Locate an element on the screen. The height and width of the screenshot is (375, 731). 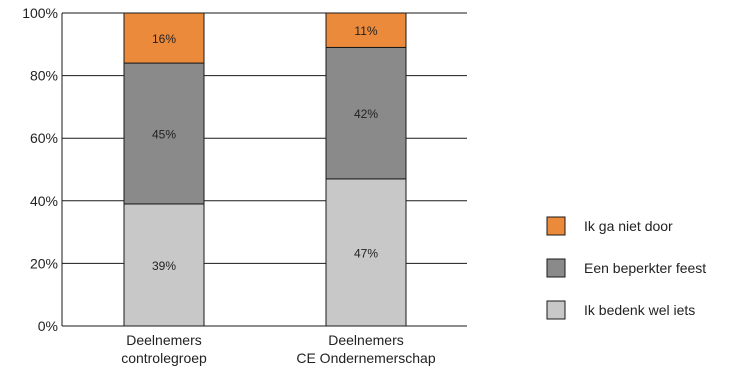
data-label: 39% is located at coordinates (164, 266).